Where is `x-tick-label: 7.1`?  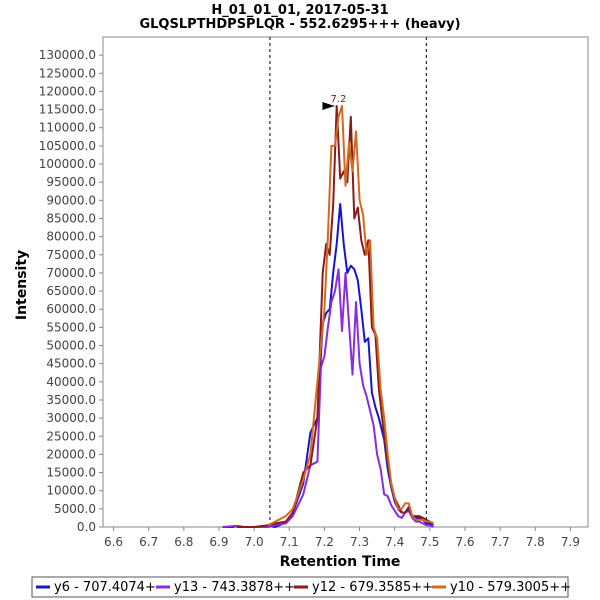
x-tick-label: 7.1 is located at coordinates (289, 542).